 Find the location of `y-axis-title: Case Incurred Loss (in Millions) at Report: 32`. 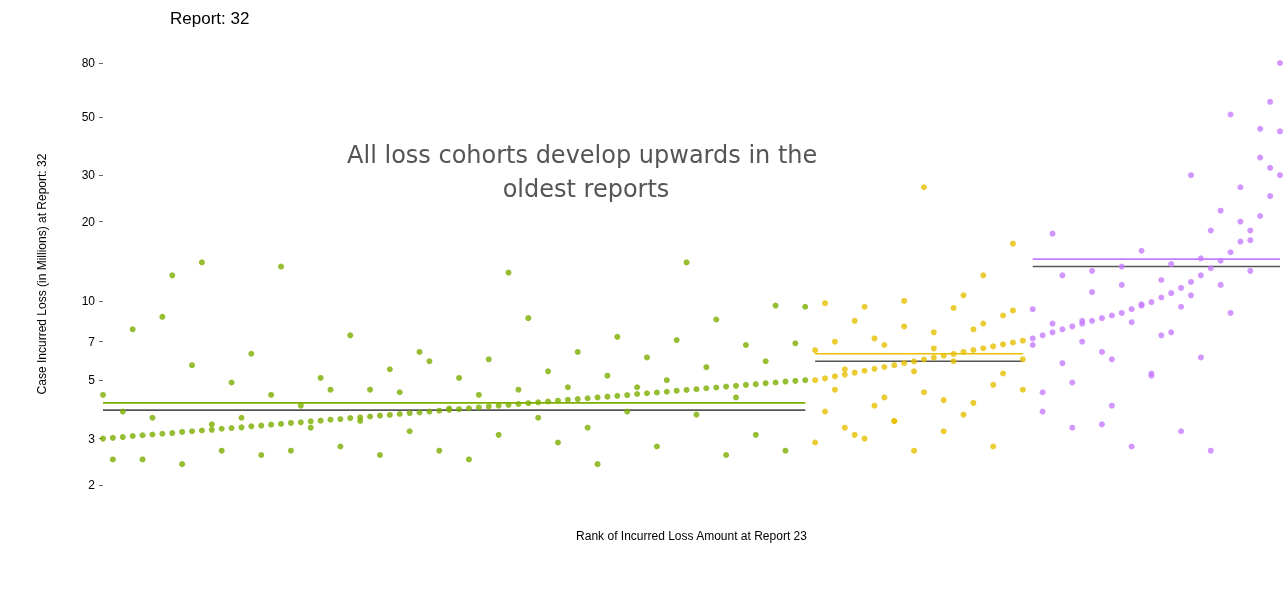

y-axis-title: Case Incurred Loss (in Millions) at Report: 32 is located at coordinates (42, 274).